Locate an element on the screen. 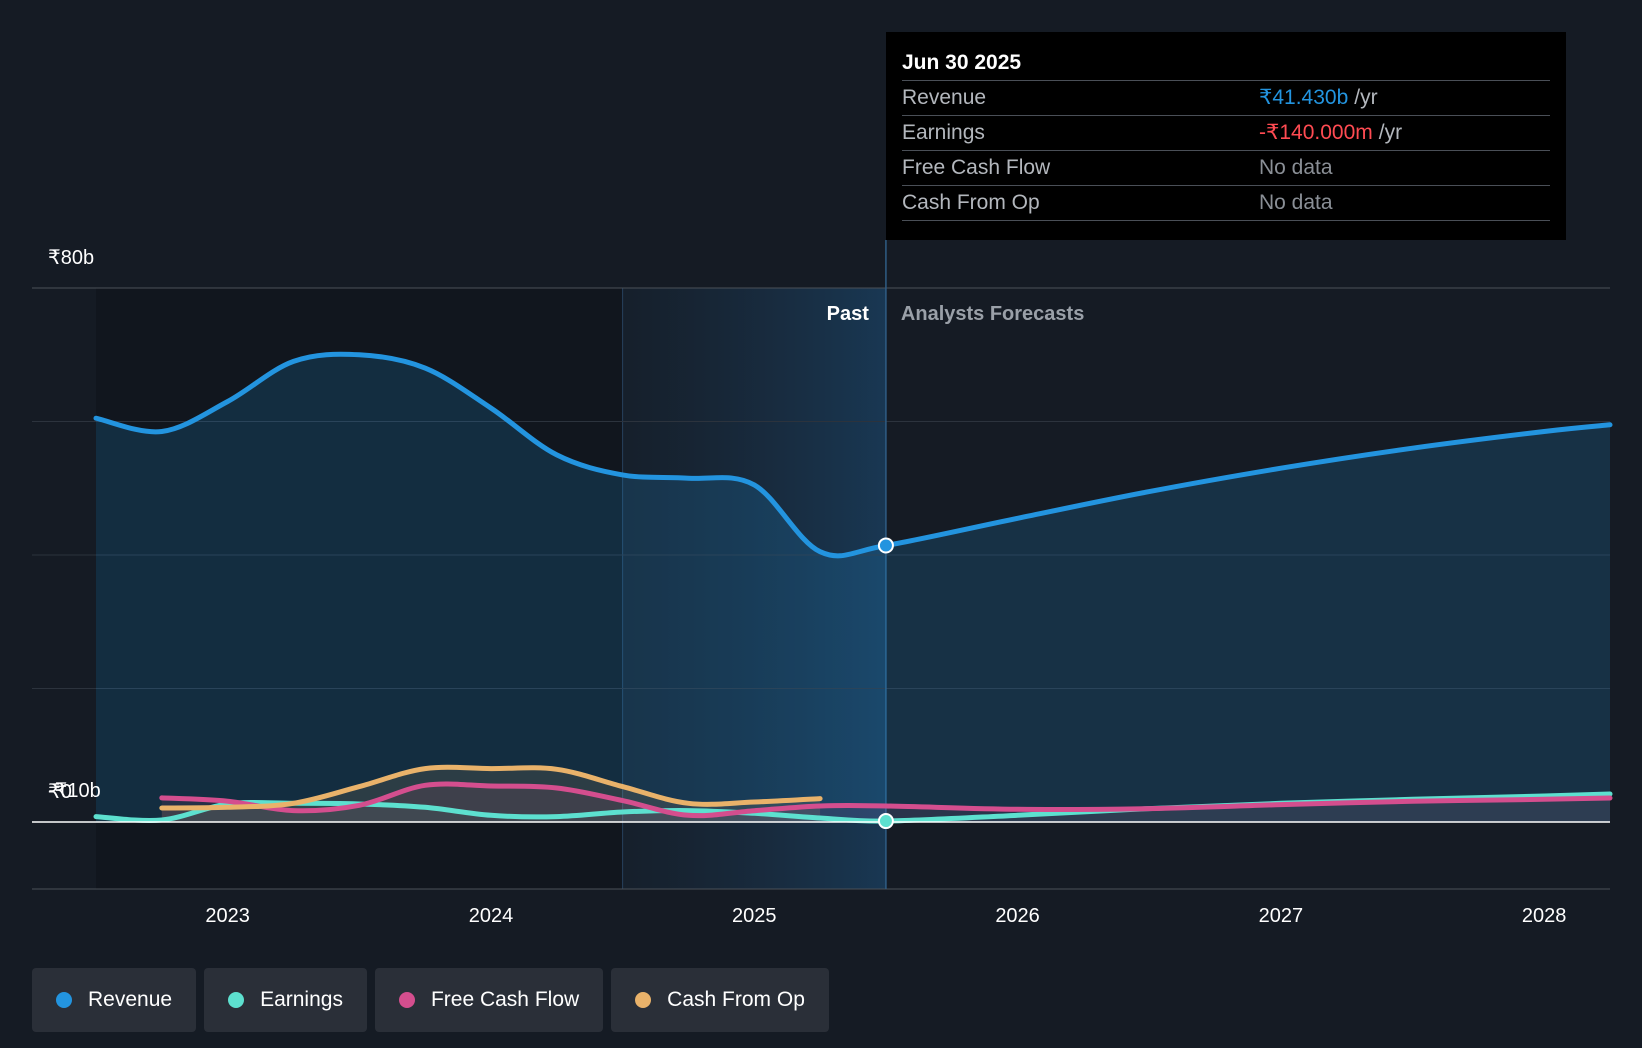 This screenshot has width=1642, height=1048. forecast-label: Analysts Forecasts is located at coordinates (992, 314).